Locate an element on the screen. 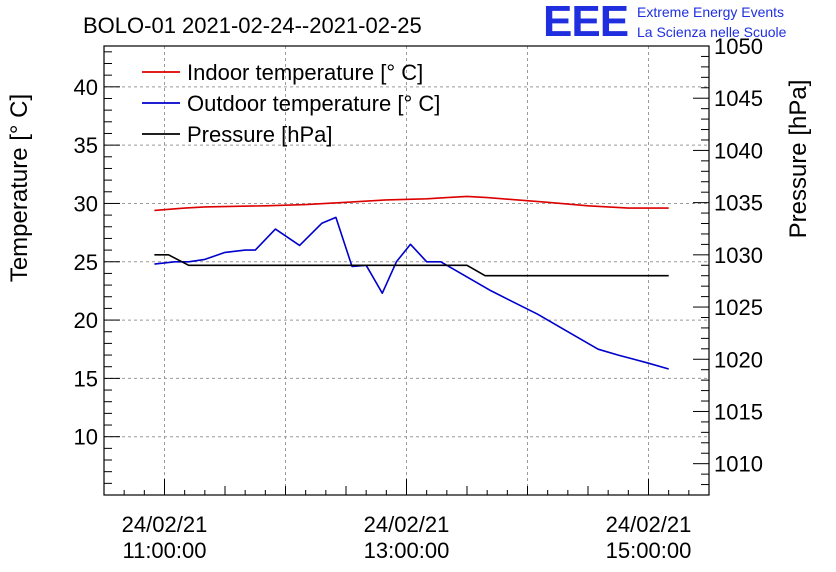 Image resolution: width=836 pixels, height=572 pixels. y-tick-label: 20 is located at coordinates (86, 320).